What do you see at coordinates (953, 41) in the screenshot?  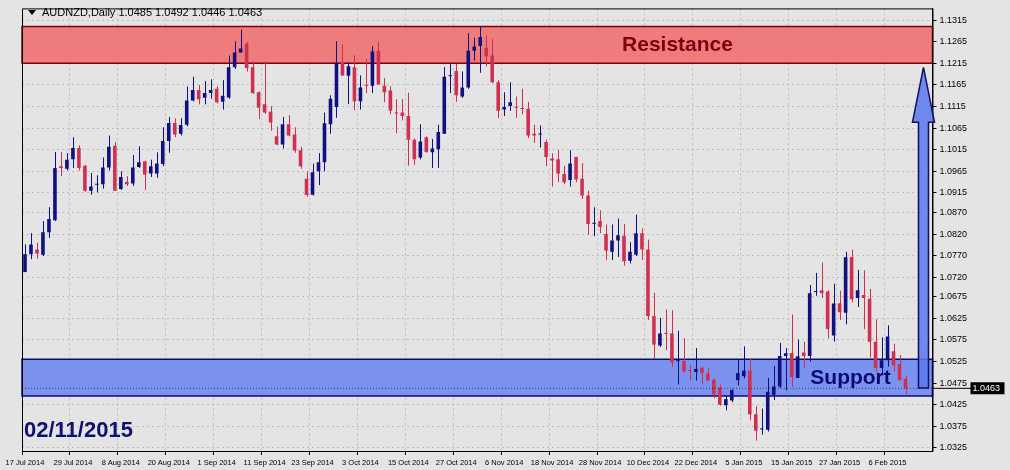 I see `y-tick-label: 1.1265` at bounding box center [953, 41].